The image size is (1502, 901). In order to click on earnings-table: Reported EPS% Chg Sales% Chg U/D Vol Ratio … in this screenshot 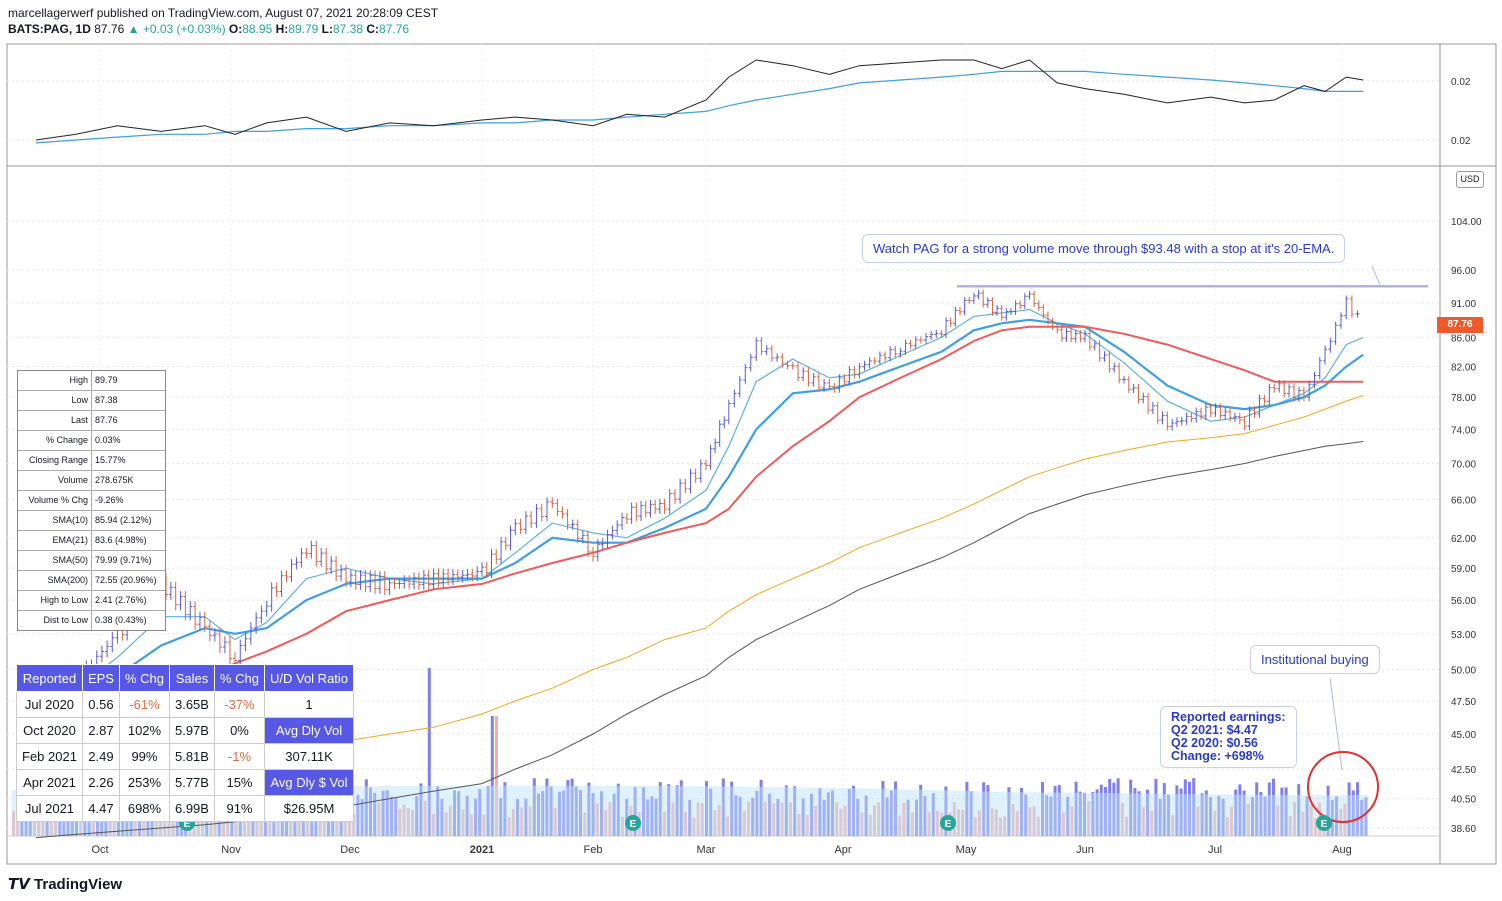, I will do `click(185, 743)`.